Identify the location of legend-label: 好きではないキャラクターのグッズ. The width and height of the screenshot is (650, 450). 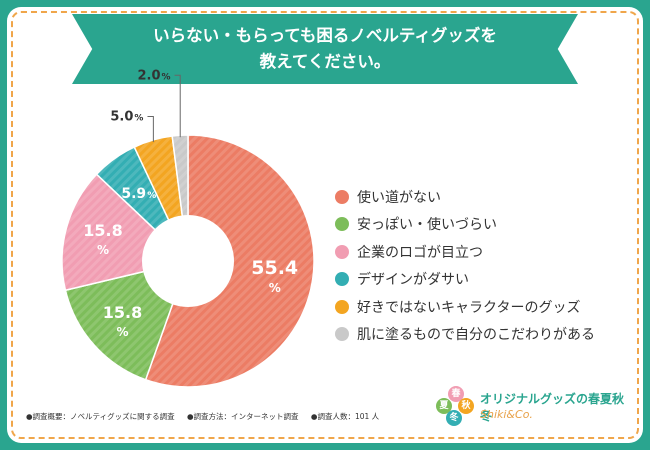
(469, 307).